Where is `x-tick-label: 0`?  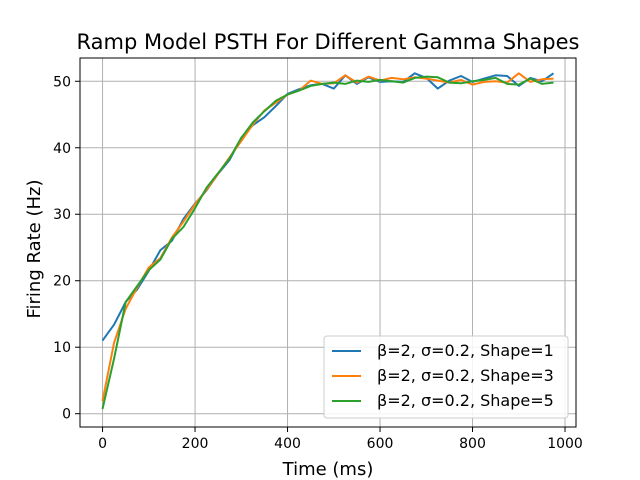
x-tick-label: 0 is located at coordinates (102, 444).